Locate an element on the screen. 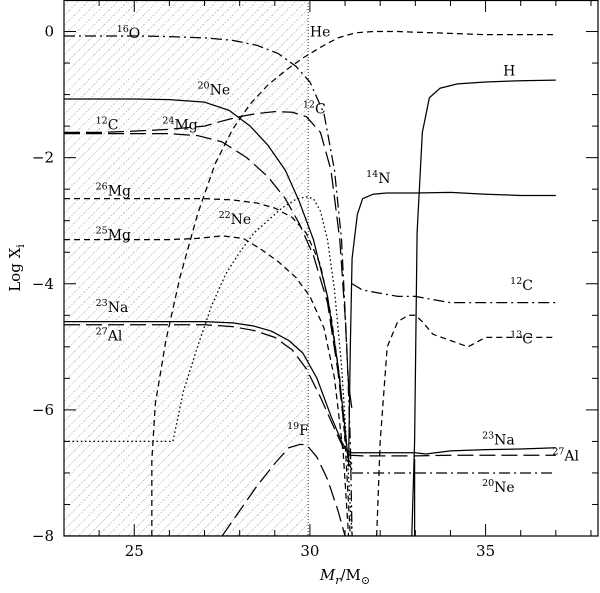  y-tick-label: 0 is located at coordinates (49, 32).